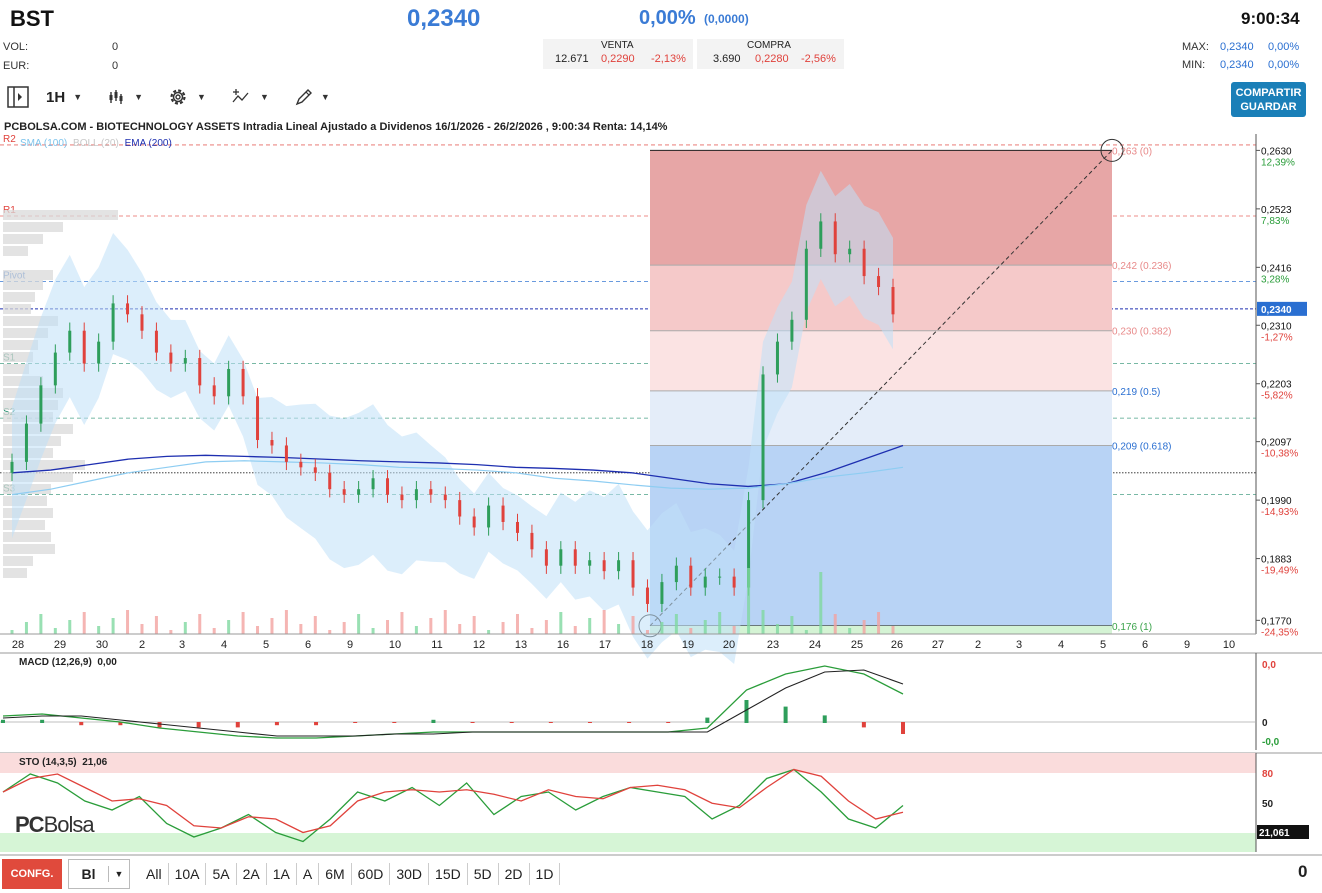 The height and width of the screenshot is (893, 1322). What do you see at coordinates (335, 874) in the screenshot?
I see `range-6m: 6M` at bounding box center [335, 874].